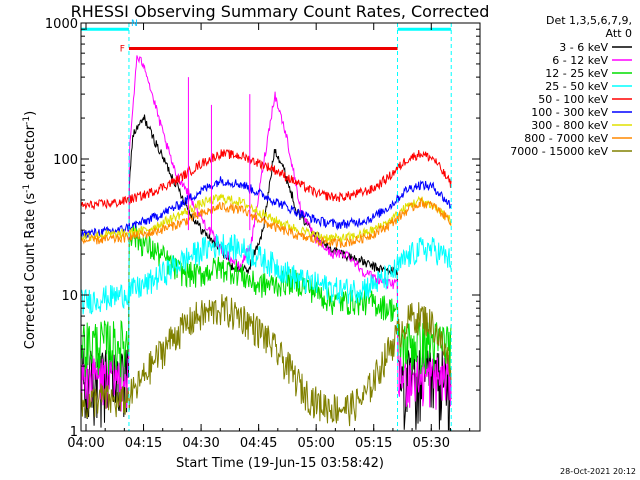 The image size is (640, 480). What do you see at coordinates (315, 443) in the screenshot?
I see `x-tick-label: 05:00` at bounding box center [315, 443].